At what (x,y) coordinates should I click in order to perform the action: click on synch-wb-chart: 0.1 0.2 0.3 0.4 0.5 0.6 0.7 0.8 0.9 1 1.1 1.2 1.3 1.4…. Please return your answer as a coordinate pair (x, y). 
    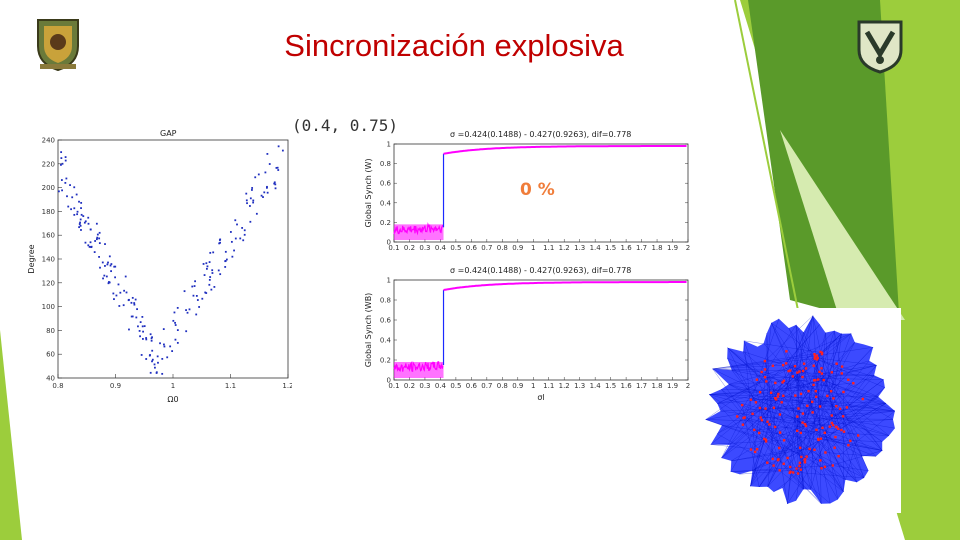
    Looking at the image, I should click on (527, 340).